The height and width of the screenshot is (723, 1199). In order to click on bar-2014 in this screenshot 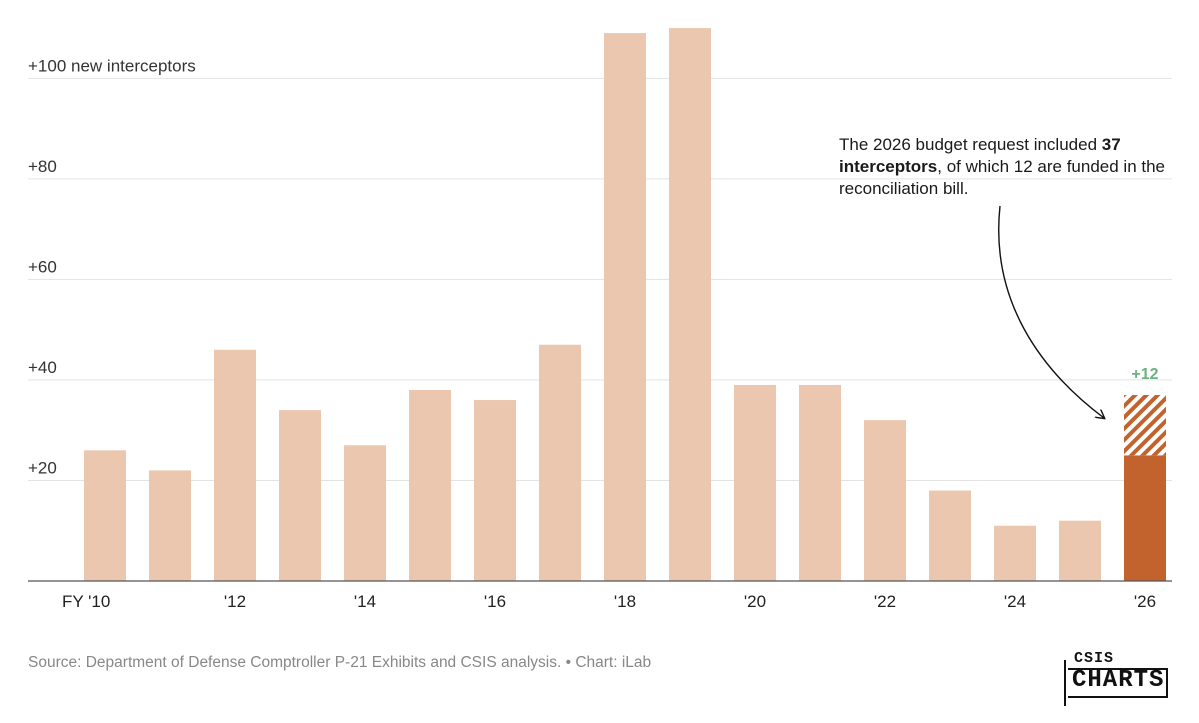, I will do `click(365, 513)`.